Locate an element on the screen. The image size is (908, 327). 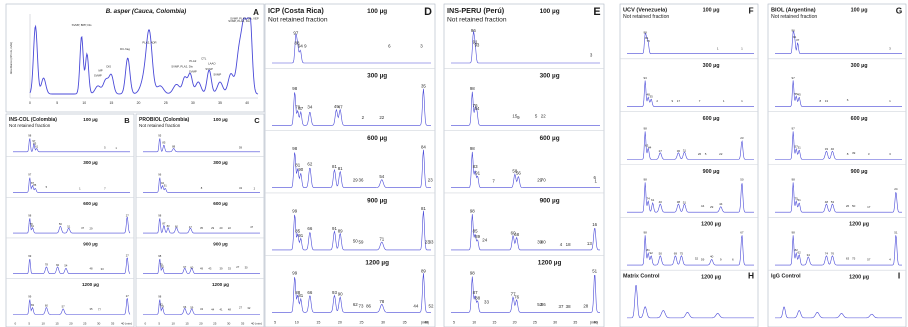
panel-b-peak-label: 78 is located at coordinates (31, 224).